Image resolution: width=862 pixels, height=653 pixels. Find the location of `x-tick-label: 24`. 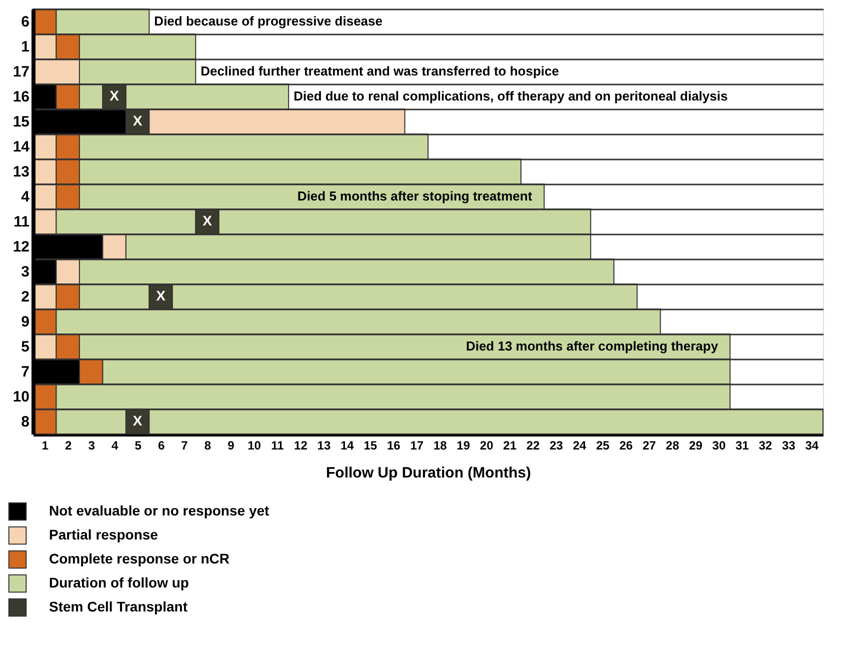

x-tick-label: 24 is located at coordinates (579, 445).